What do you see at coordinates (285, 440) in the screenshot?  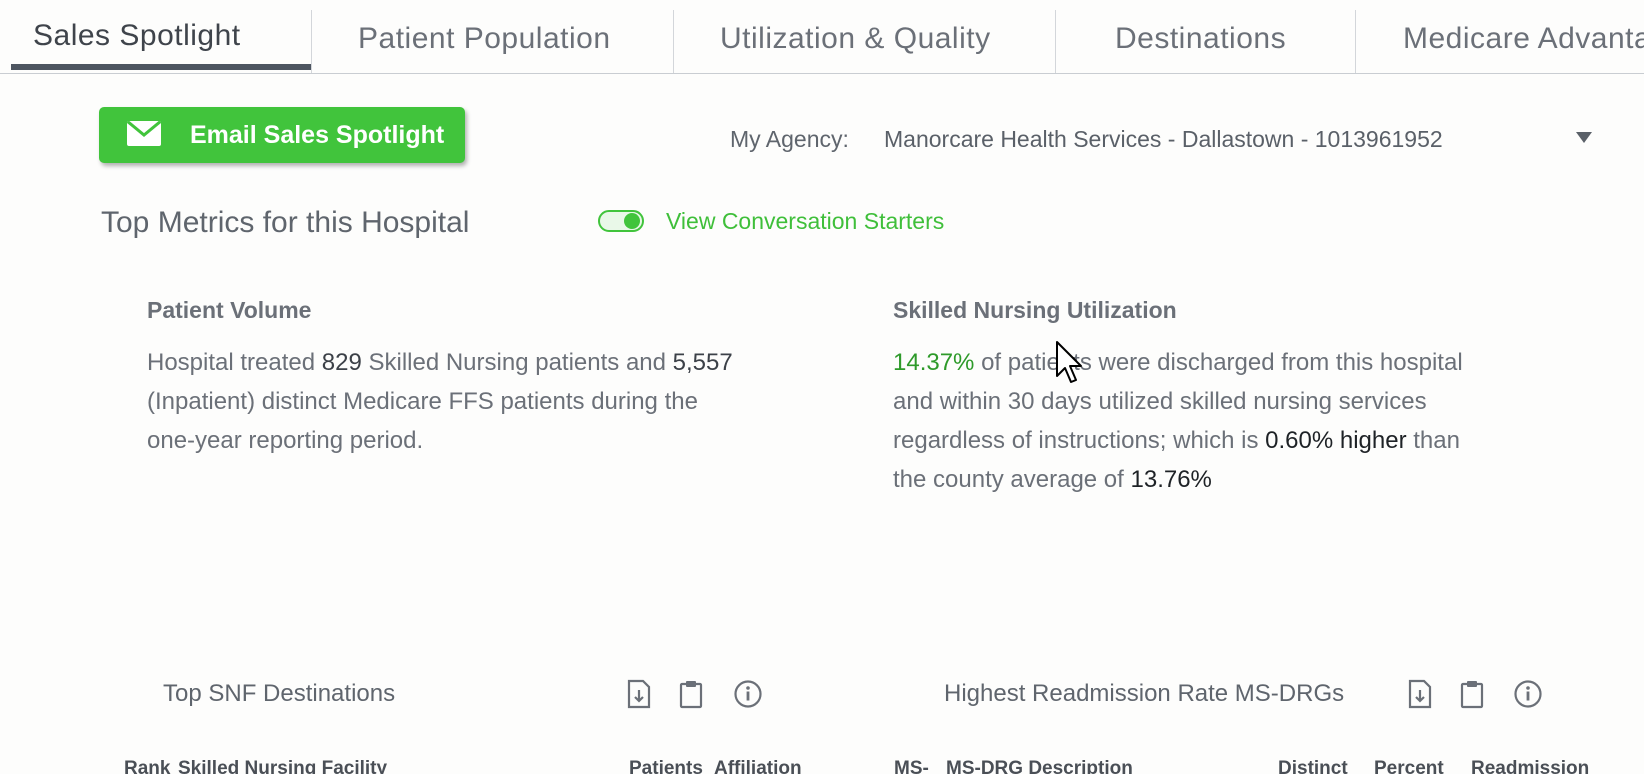 I see `text-line: one-year reporting period.` at bounding box center [285, 440].